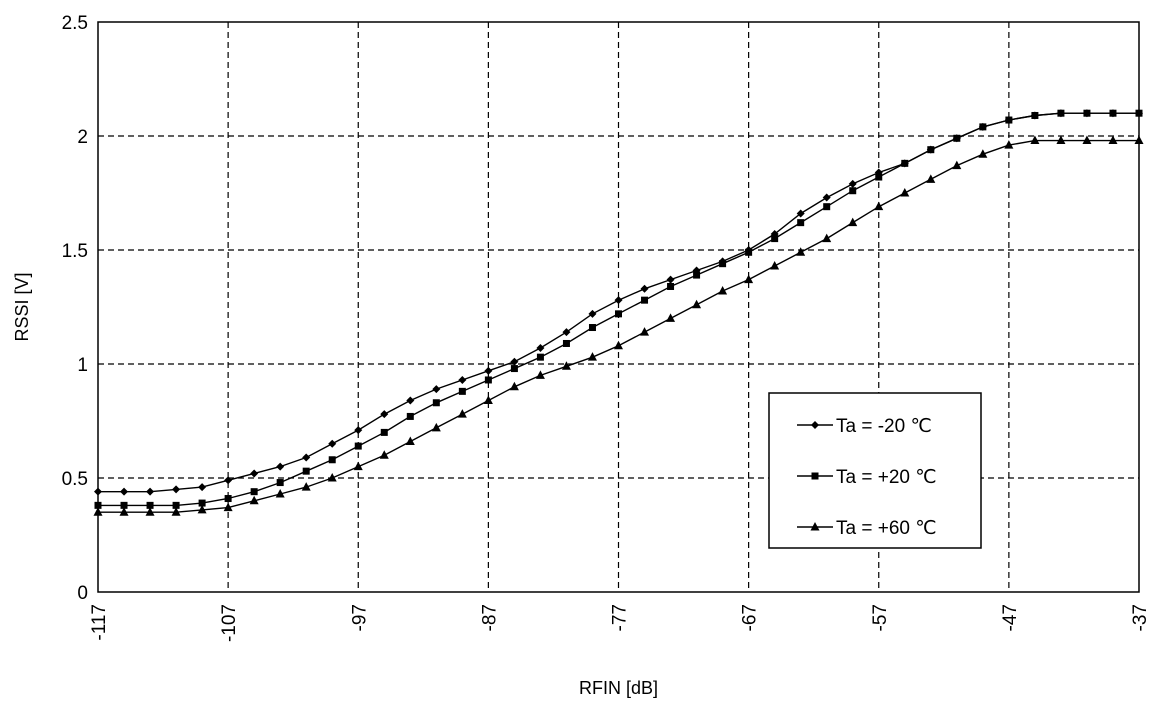 The width and height of the screenshot is (1152, 704). I want to click on legend-box, so click(875, 470).